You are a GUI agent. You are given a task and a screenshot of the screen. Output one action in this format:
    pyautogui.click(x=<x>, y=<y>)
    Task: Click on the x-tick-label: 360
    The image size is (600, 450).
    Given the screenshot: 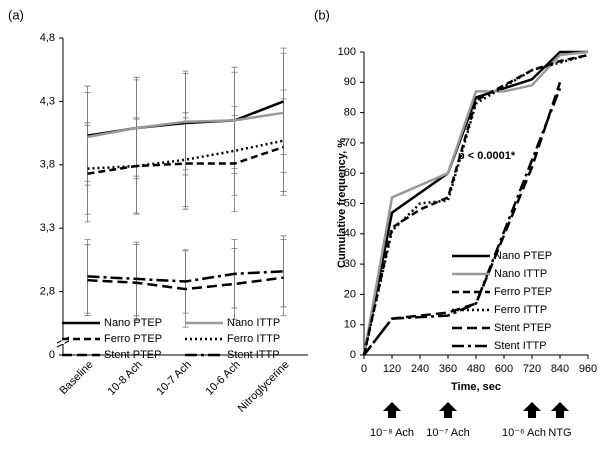 What is the action you would take?
    pyautogui.click(x=448, y=369)
    